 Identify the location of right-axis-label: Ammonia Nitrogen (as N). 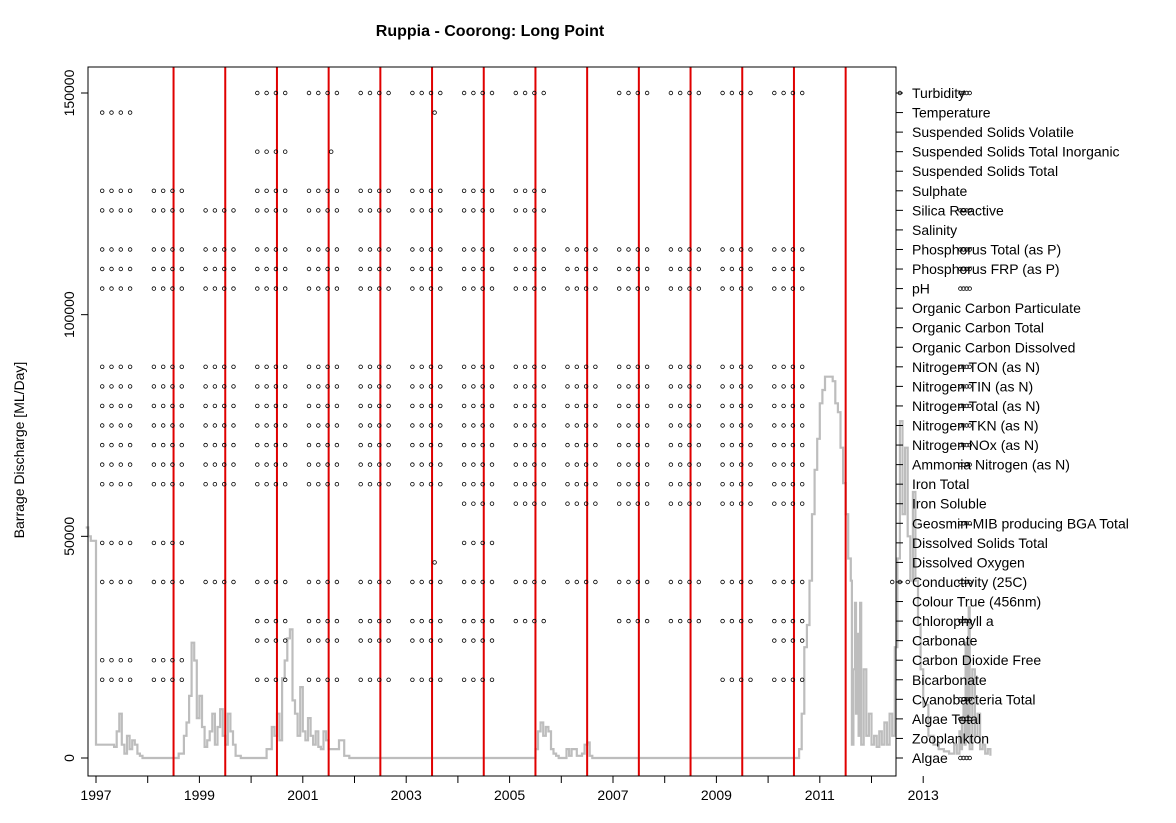
(991, 465).